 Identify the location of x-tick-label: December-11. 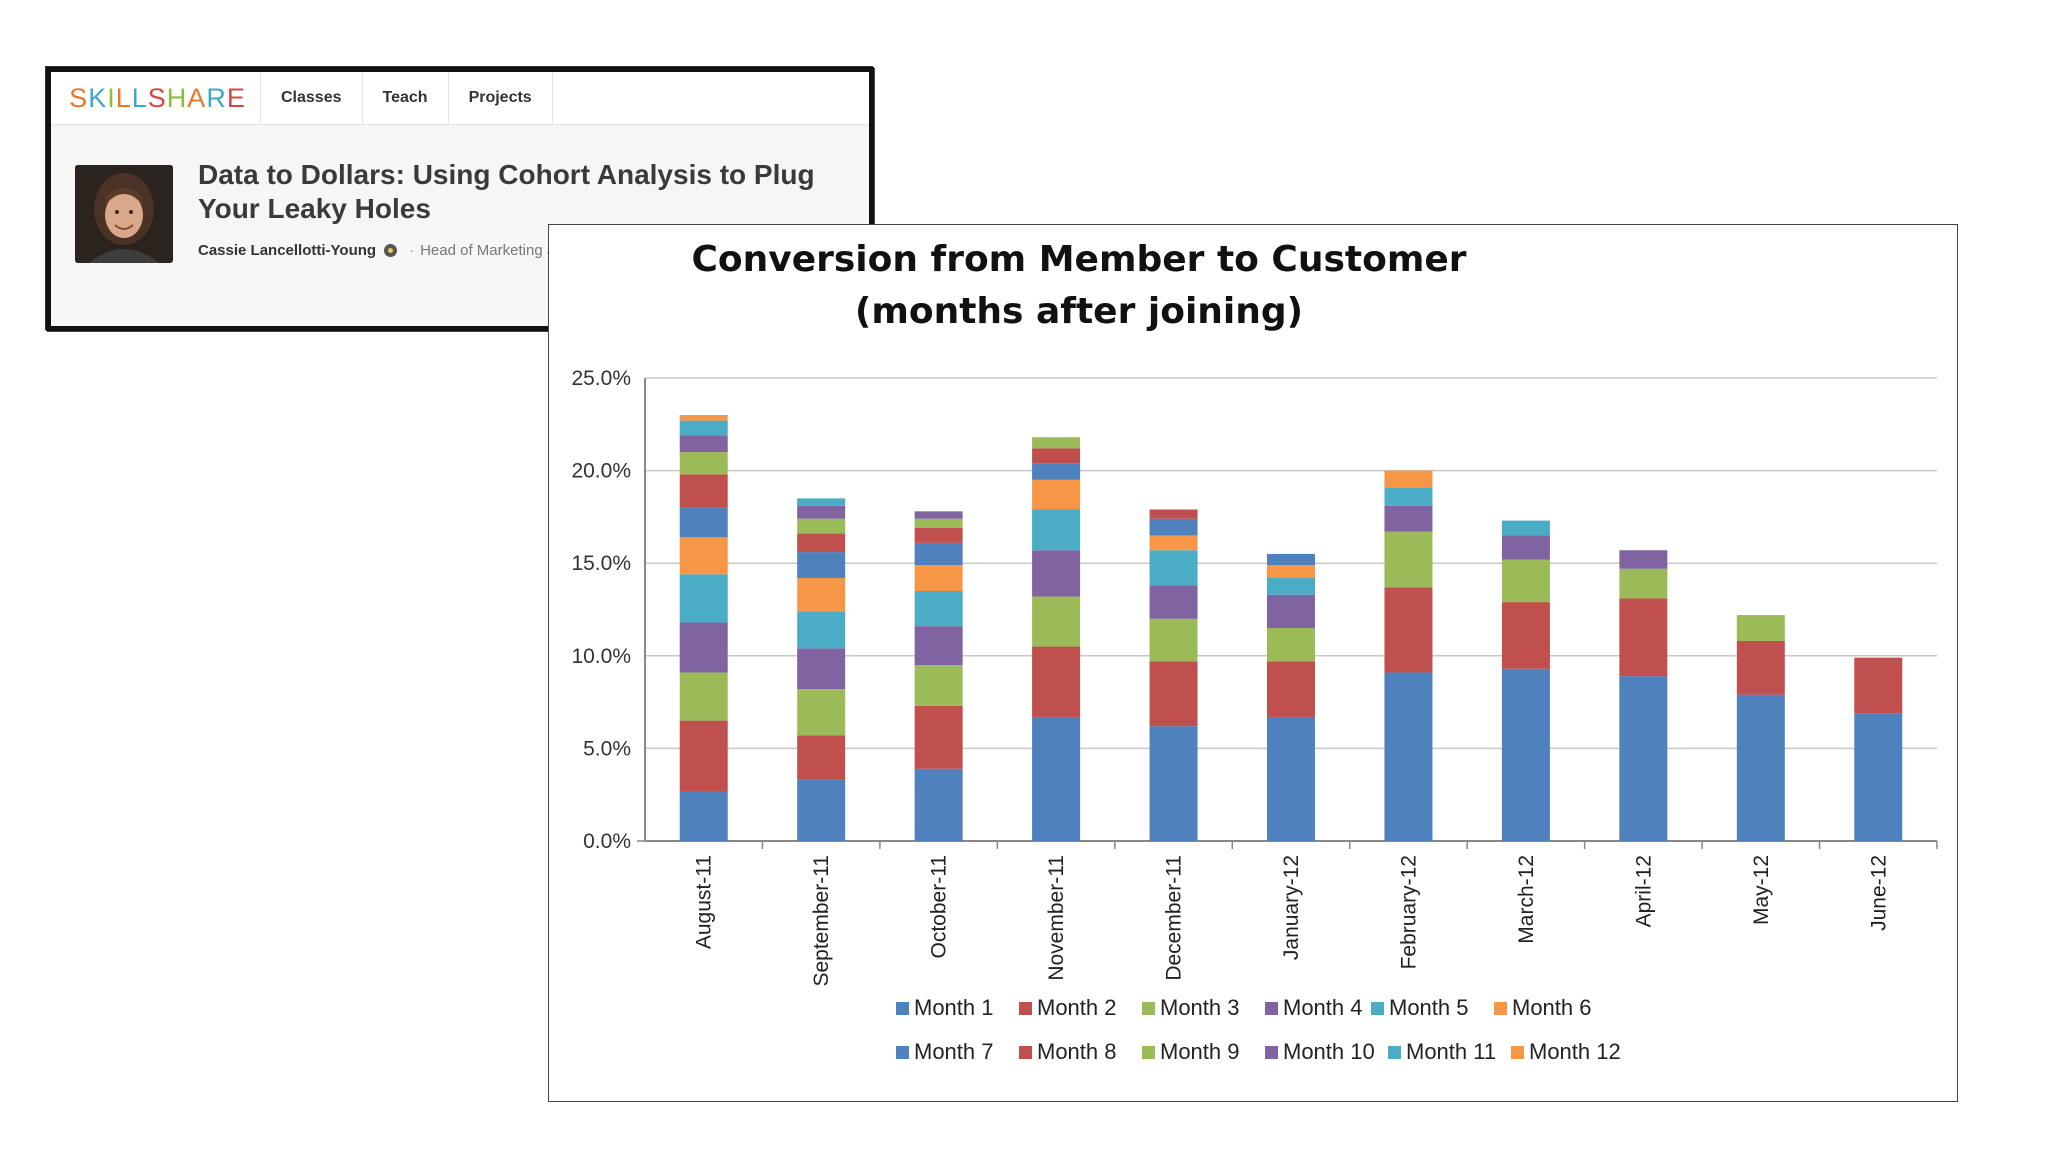
(1174, 918).